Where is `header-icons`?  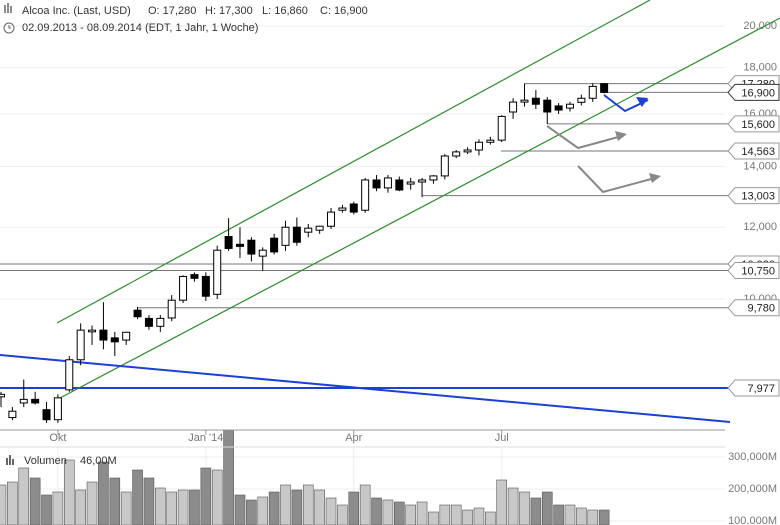
header-icons is located at coordinates (9, 18).